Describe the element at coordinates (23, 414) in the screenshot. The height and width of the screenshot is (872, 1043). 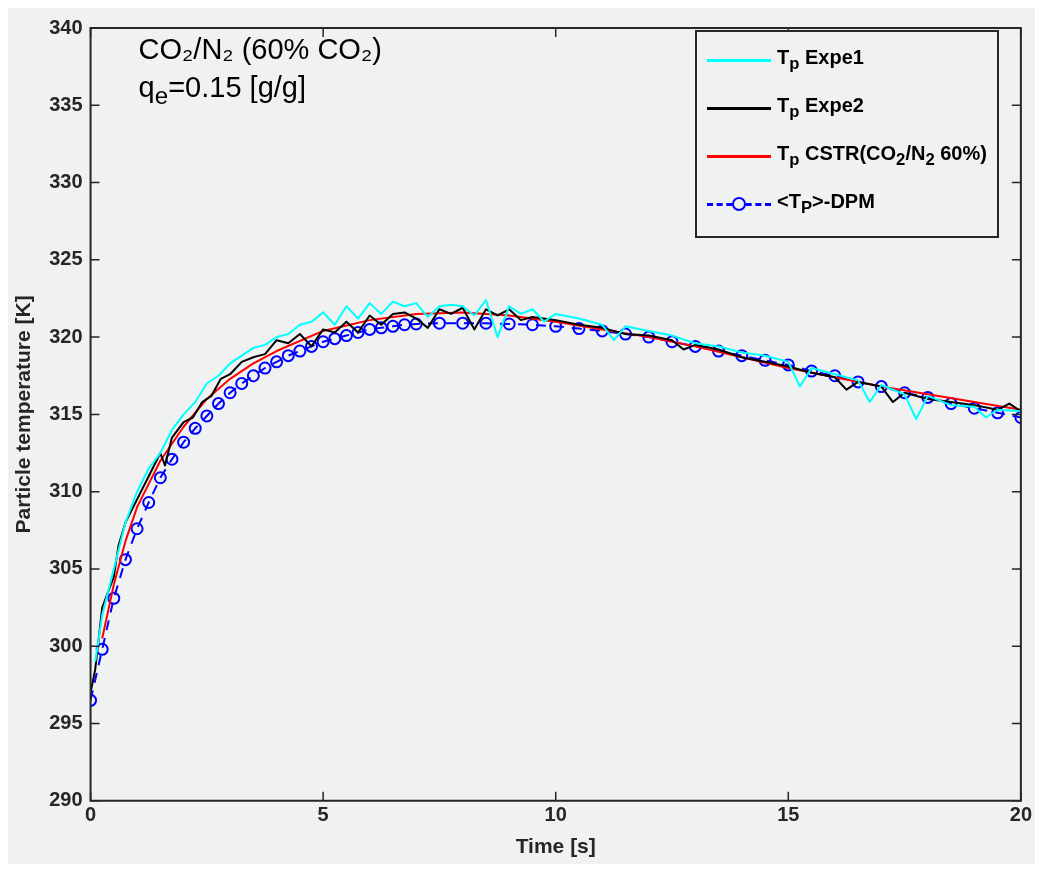
I see `y-axis-title: Particle temperature [K]` at that location.